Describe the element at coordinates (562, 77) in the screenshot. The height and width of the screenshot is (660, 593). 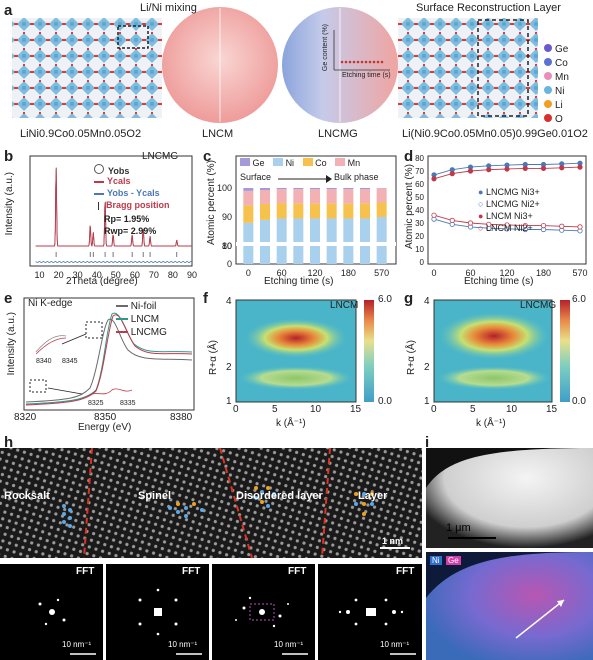
I see `legend-mn: Mn` at that location.